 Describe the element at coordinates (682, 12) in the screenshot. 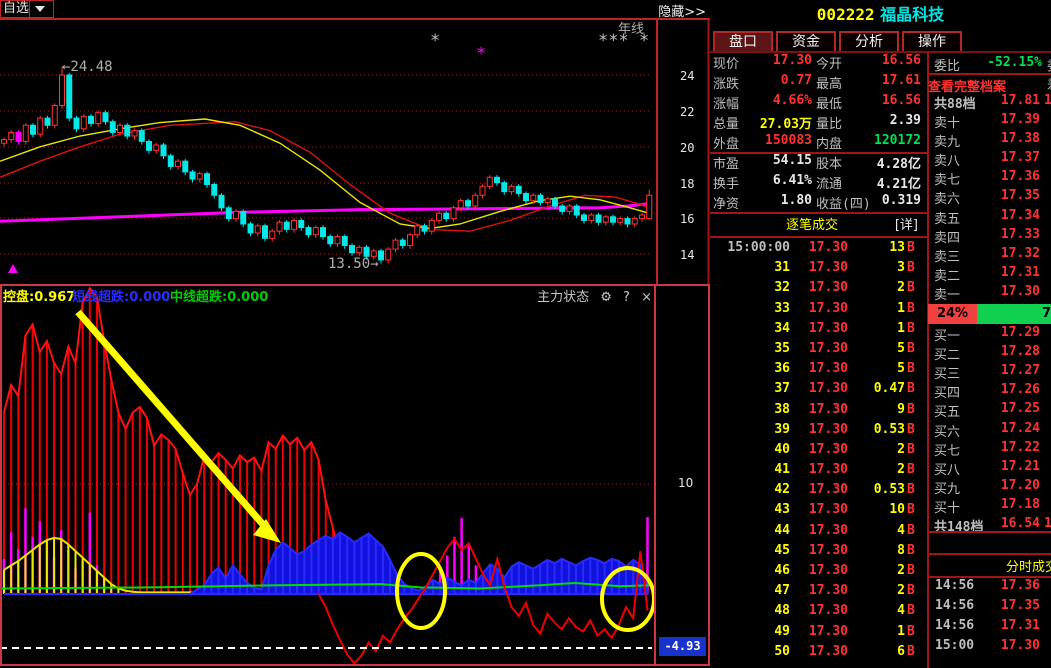

I see `hide-panel-button: 隐藏>>` at that location.